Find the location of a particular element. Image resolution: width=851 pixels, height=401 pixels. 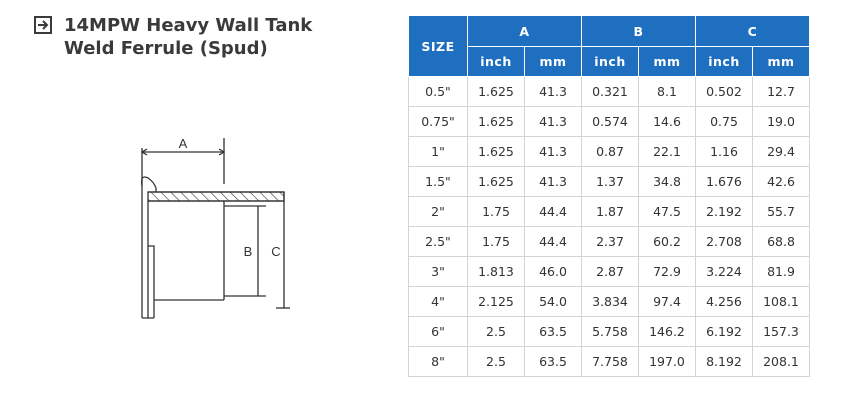

table-row: 2" 1.75 44.4 1.87 47.5 2.192 55.7 is located at coordinates (609, 211).